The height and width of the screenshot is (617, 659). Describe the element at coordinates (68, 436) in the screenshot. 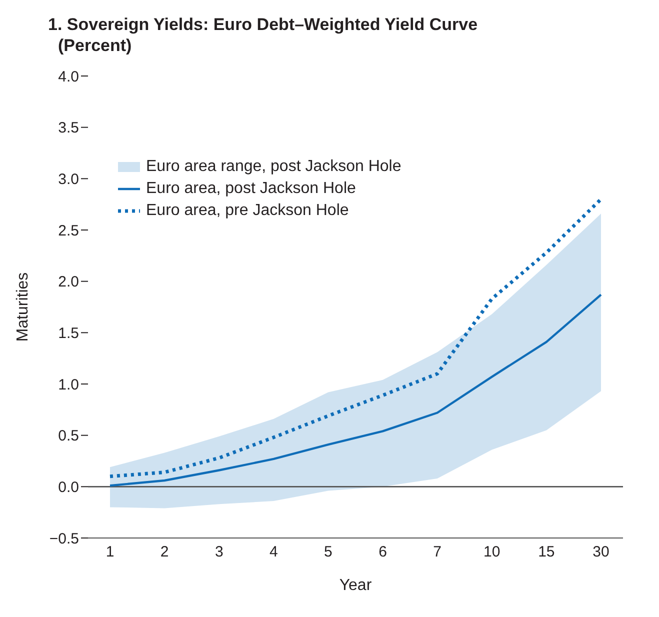

I see `y-tick-label: 0.5` at that location.